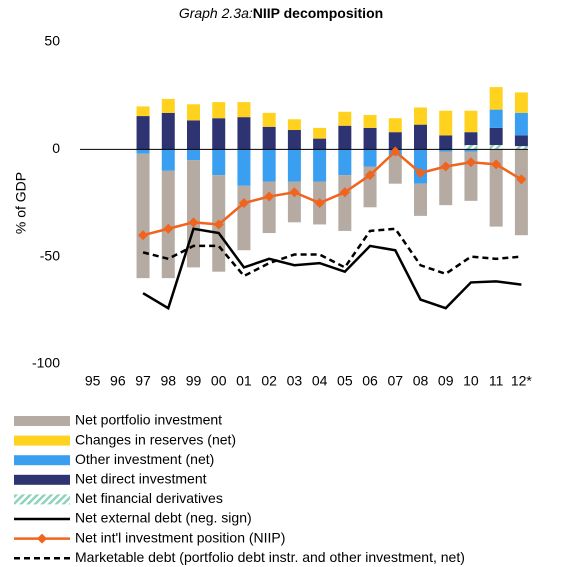  Describe the element at coordinates (395, 381) in the screenshot. I see `x-tick-label: 07` at that location.